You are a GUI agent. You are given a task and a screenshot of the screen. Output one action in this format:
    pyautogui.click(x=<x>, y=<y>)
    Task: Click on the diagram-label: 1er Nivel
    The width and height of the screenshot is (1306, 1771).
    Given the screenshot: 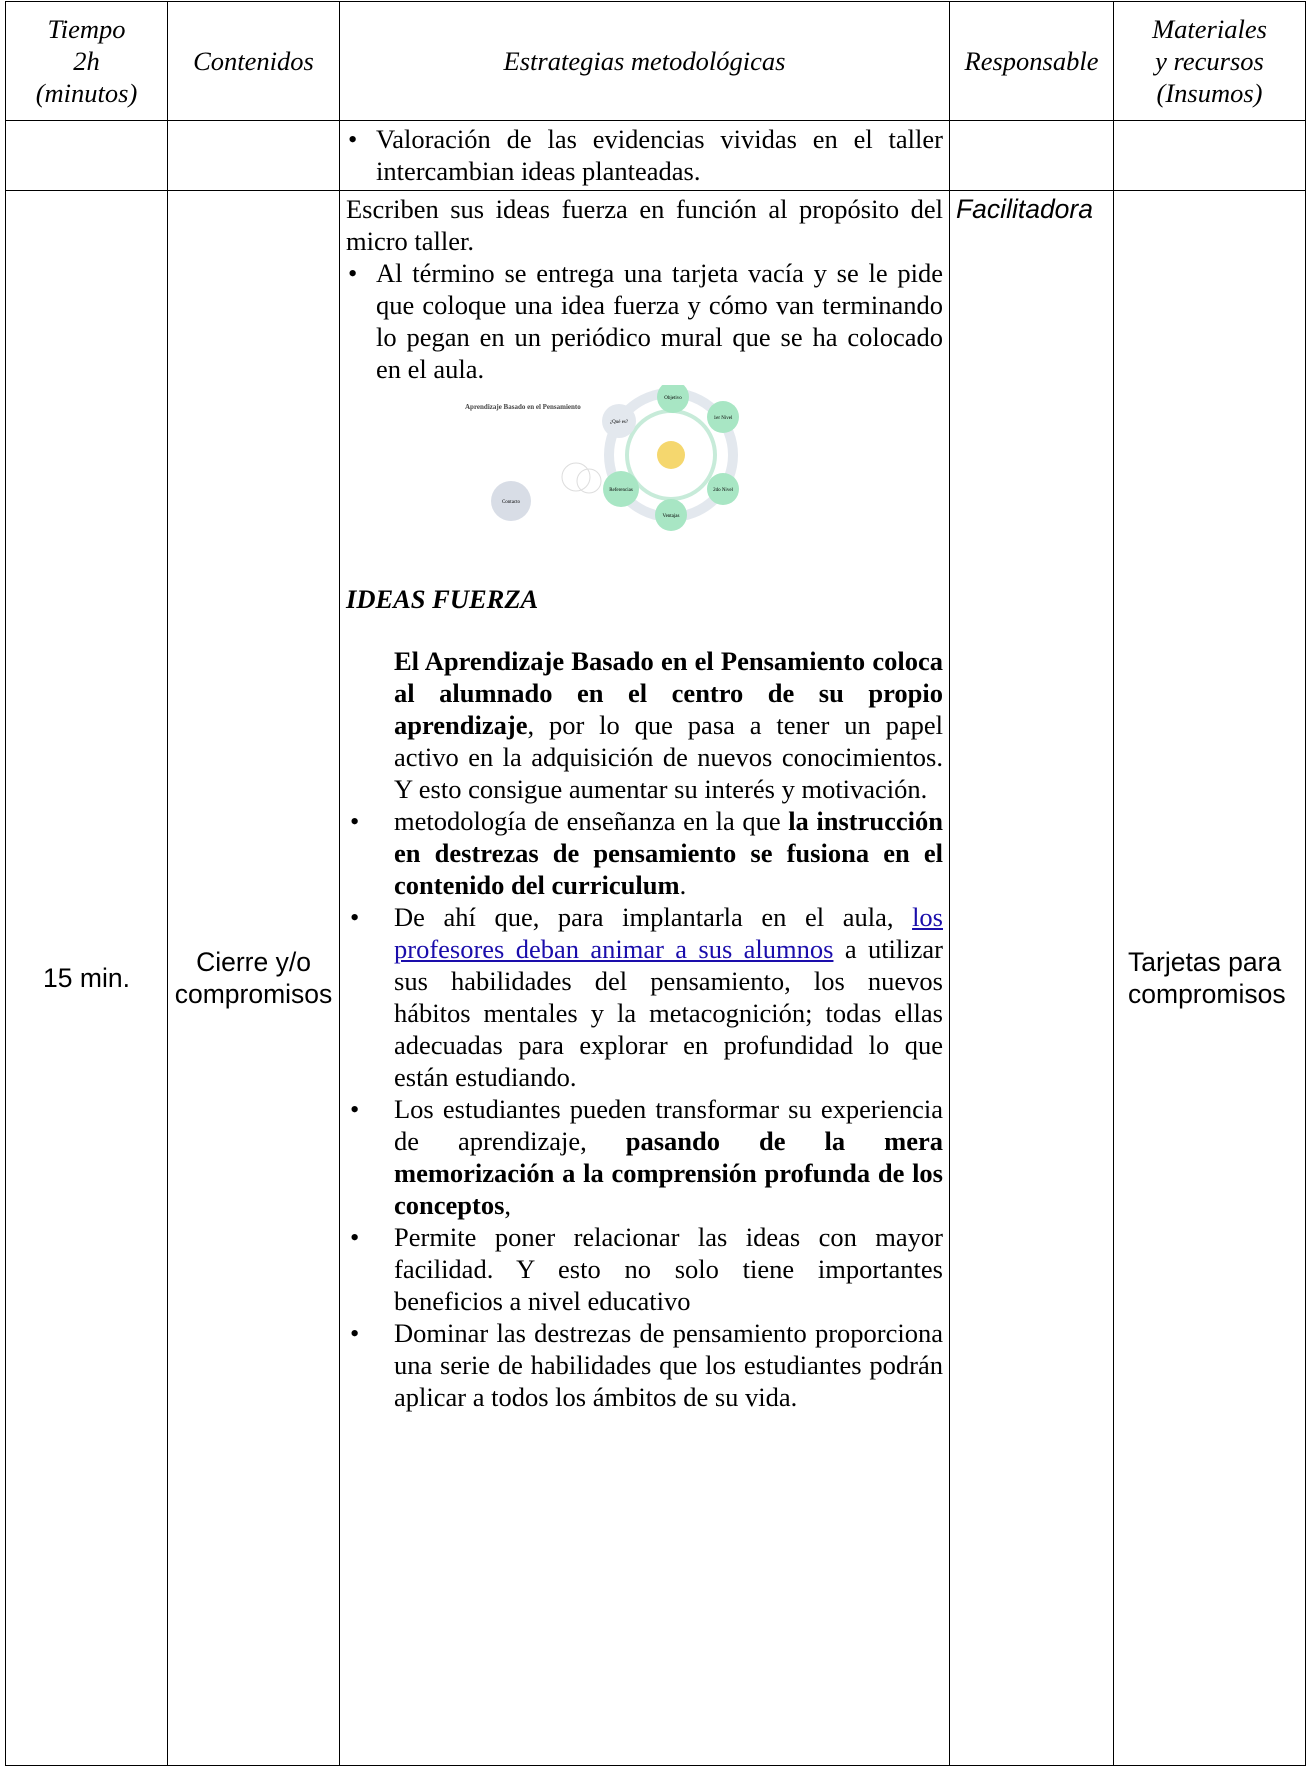 What is the action you would take?
    pyautogui.click(x=723, y=418)
    